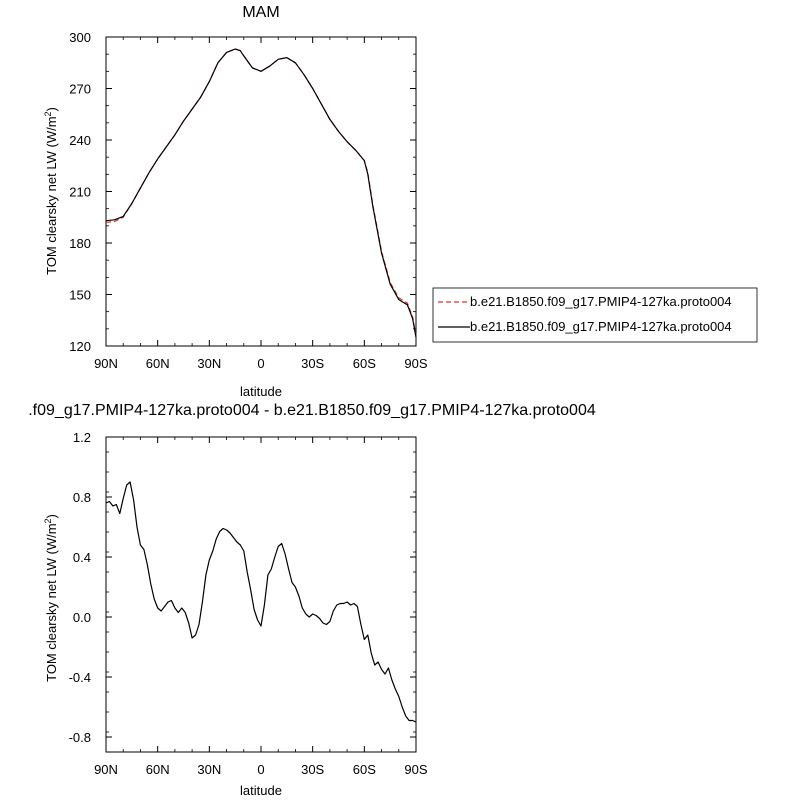 The image size is (800, 800). Describe the element at coordinates (312, 769) in the screenshot. I see `bottom-x-tick-label: 30S` at that location.